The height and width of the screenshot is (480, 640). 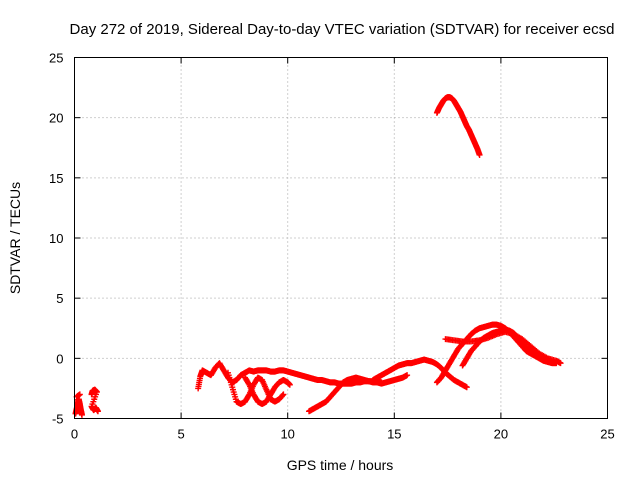 I want to click on y-axis-label: SDTVAR / TECUs, so click(x=15, y=238).